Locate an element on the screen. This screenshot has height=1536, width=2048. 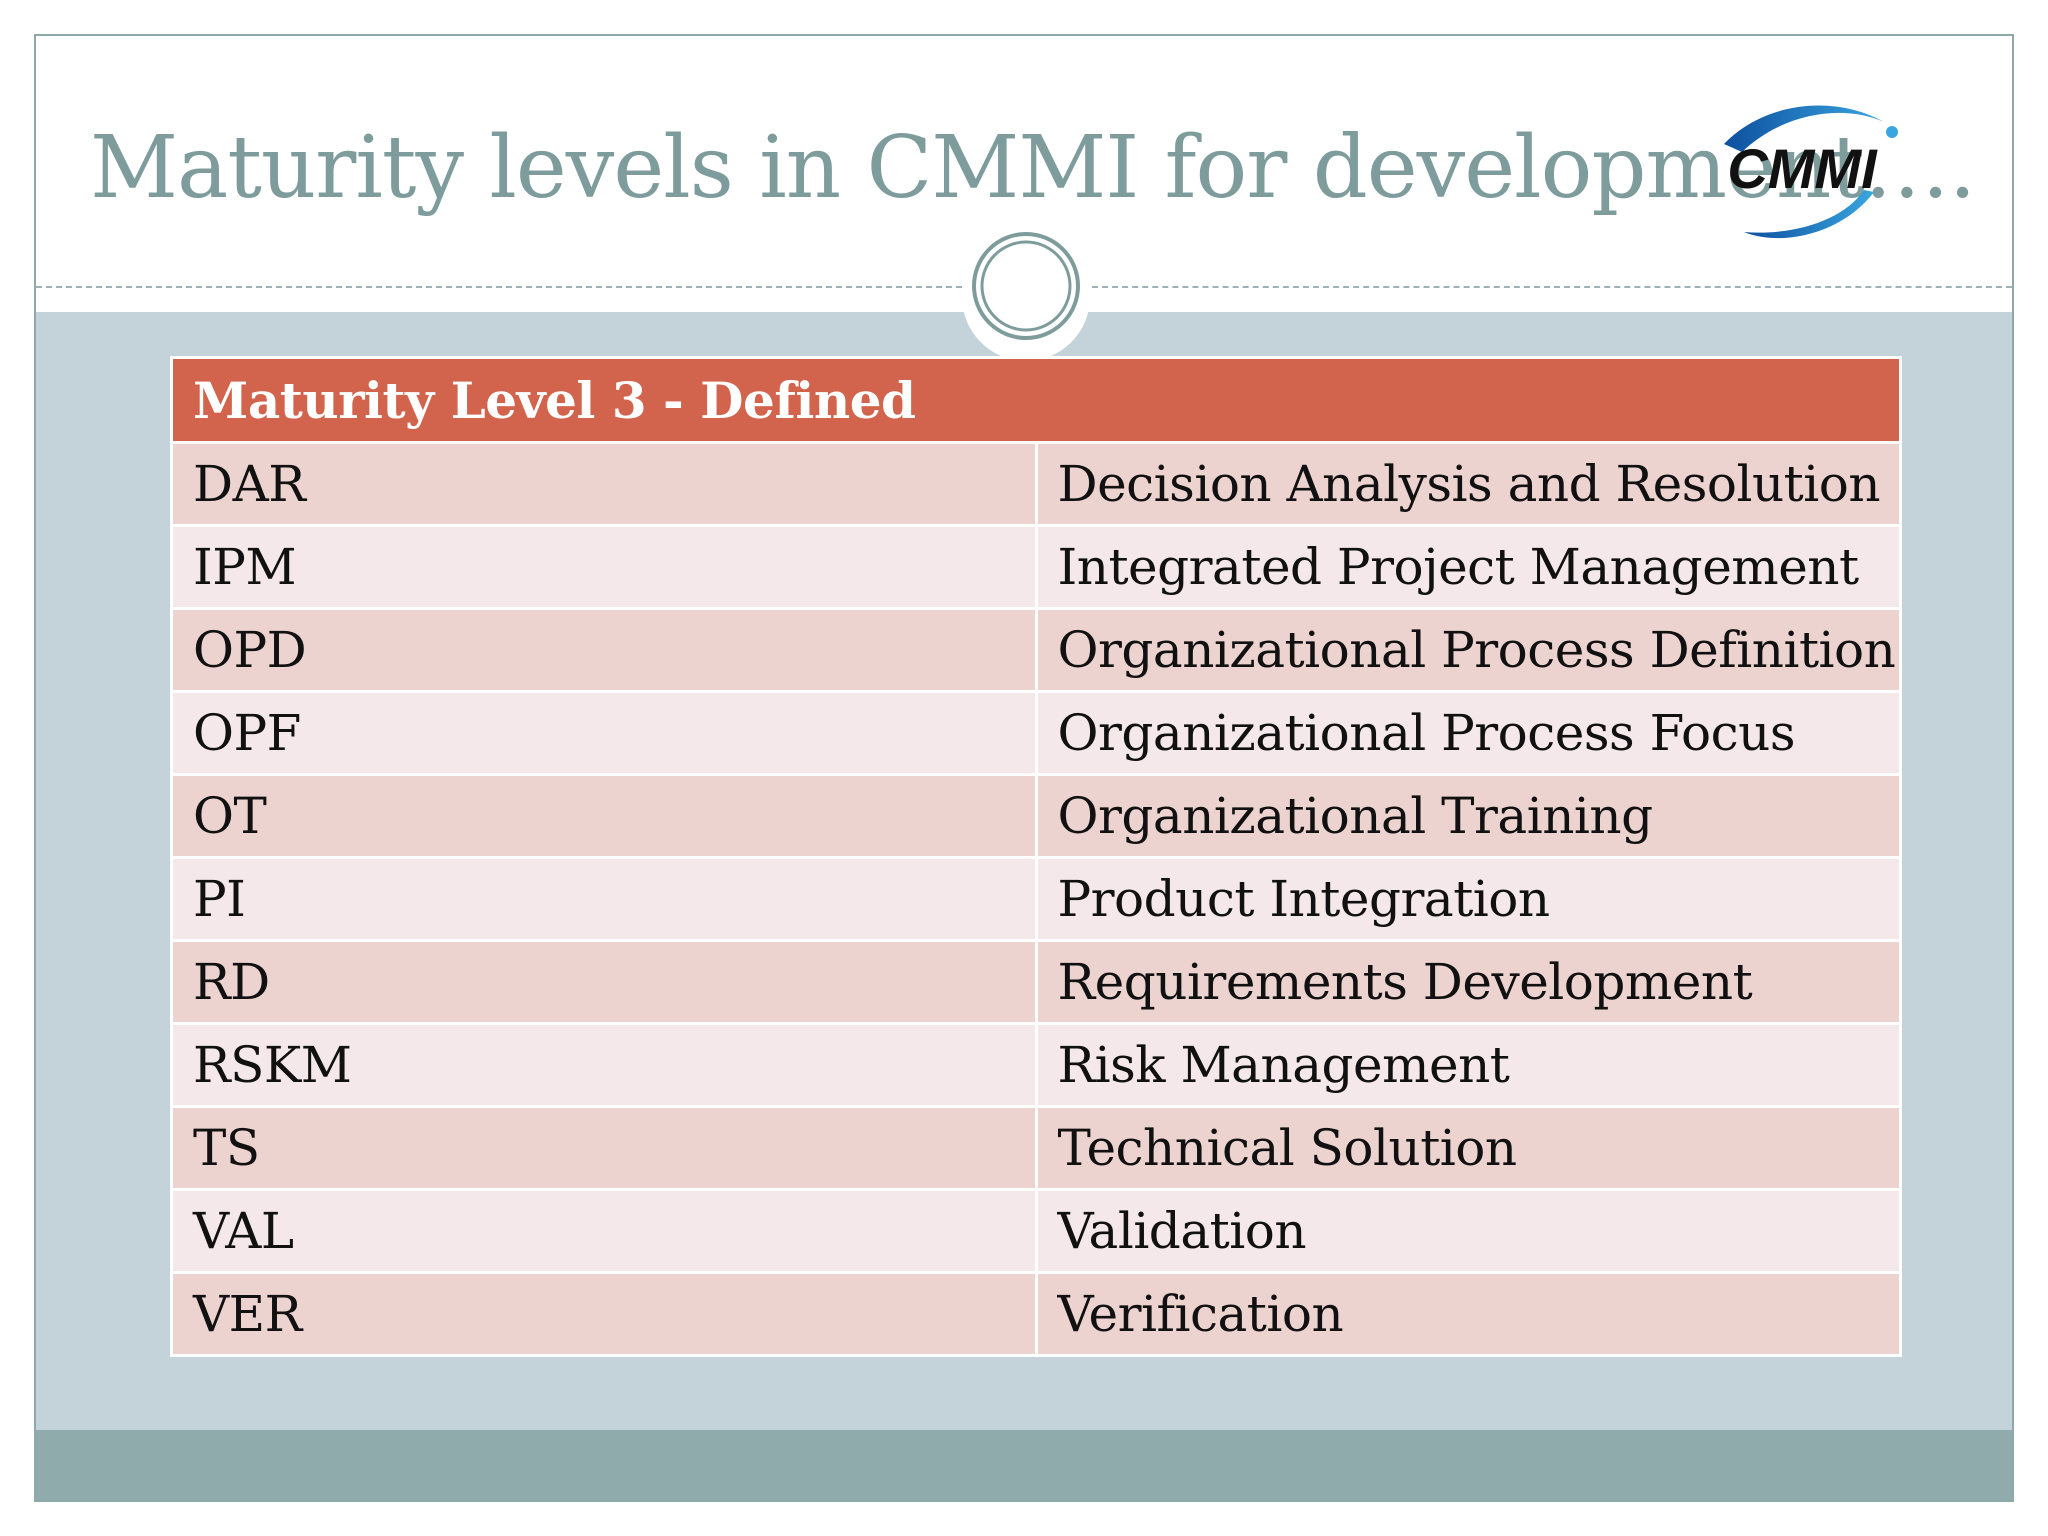
process-area-abbr: VAL is located at coordinates (604, 1231).